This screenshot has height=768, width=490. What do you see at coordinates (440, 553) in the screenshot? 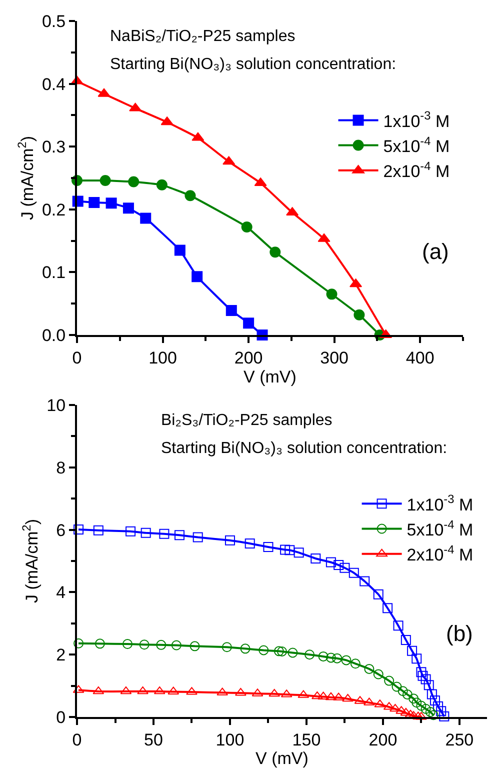
I see `legend-label: 2x10$^{-4}$ M` at bounding box center [440, 553].